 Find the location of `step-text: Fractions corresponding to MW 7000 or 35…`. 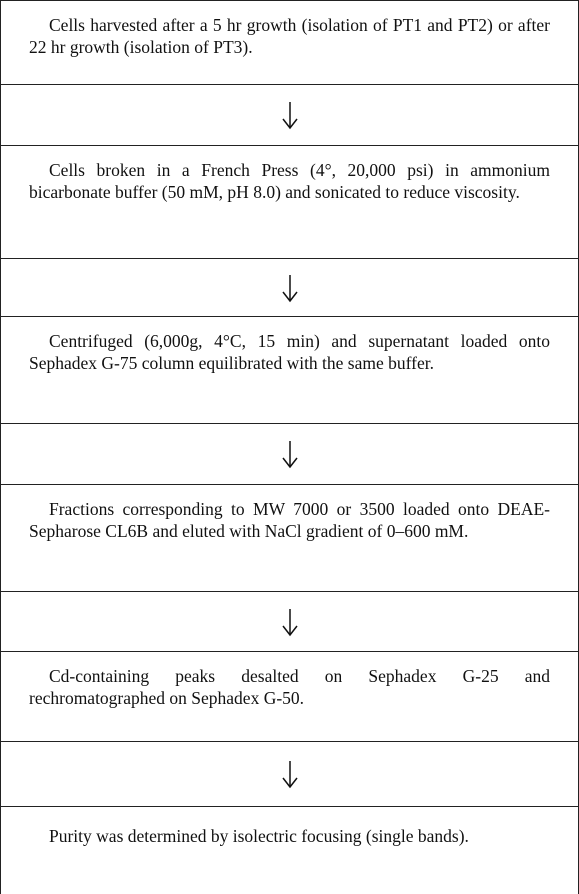

step-text: Fractions corresponding to MW 7000 or 35… is located at coordinates (289, 520).